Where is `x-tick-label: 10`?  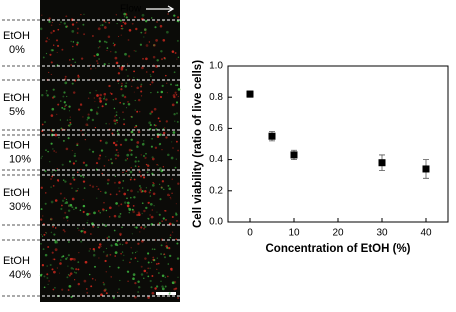
x-tick-label: 10 is located at coordinates (294, 233).